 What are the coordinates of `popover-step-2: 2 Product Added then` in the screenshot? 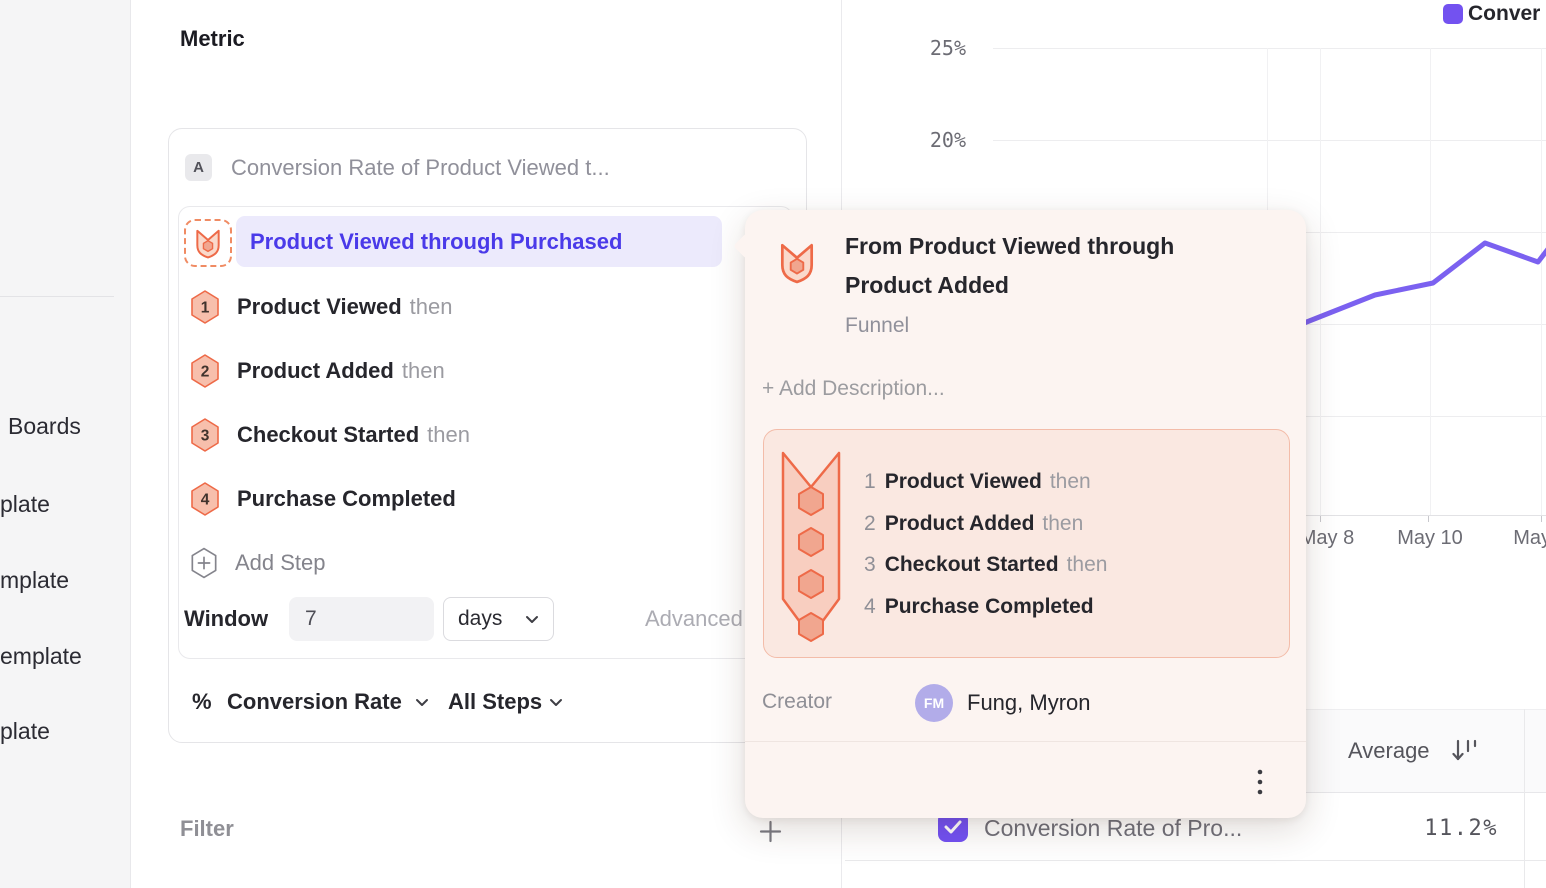 It's located at (973, 524).